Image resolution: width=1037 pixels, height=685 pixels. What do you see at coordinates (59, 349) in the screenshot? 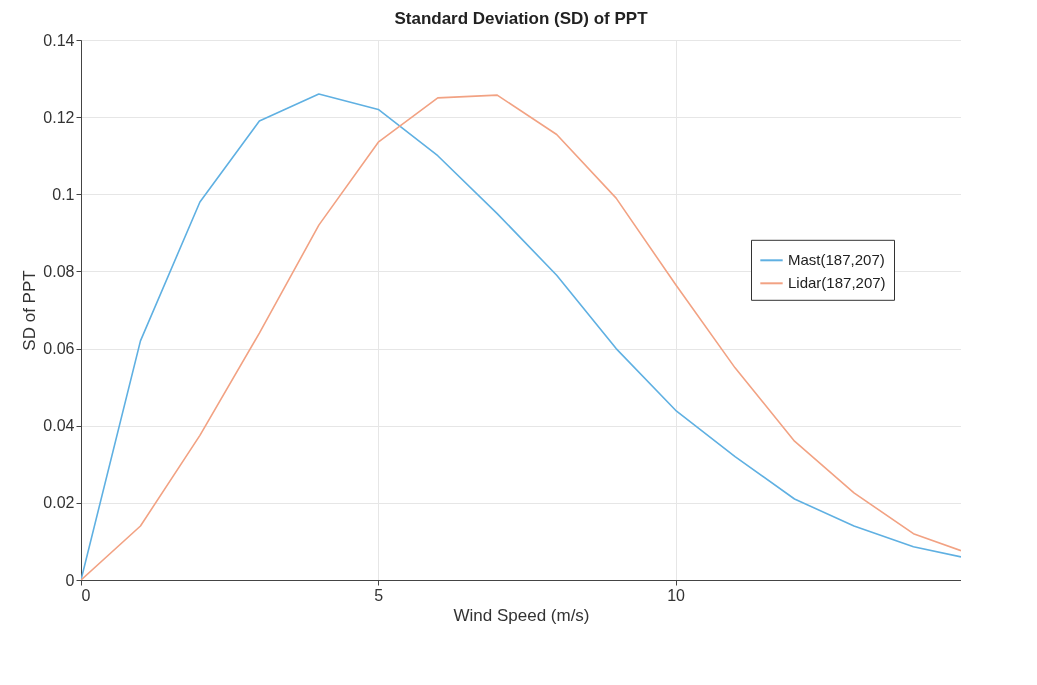
I see `y-tick-label: 0.06` at bounding box center [59, 349].